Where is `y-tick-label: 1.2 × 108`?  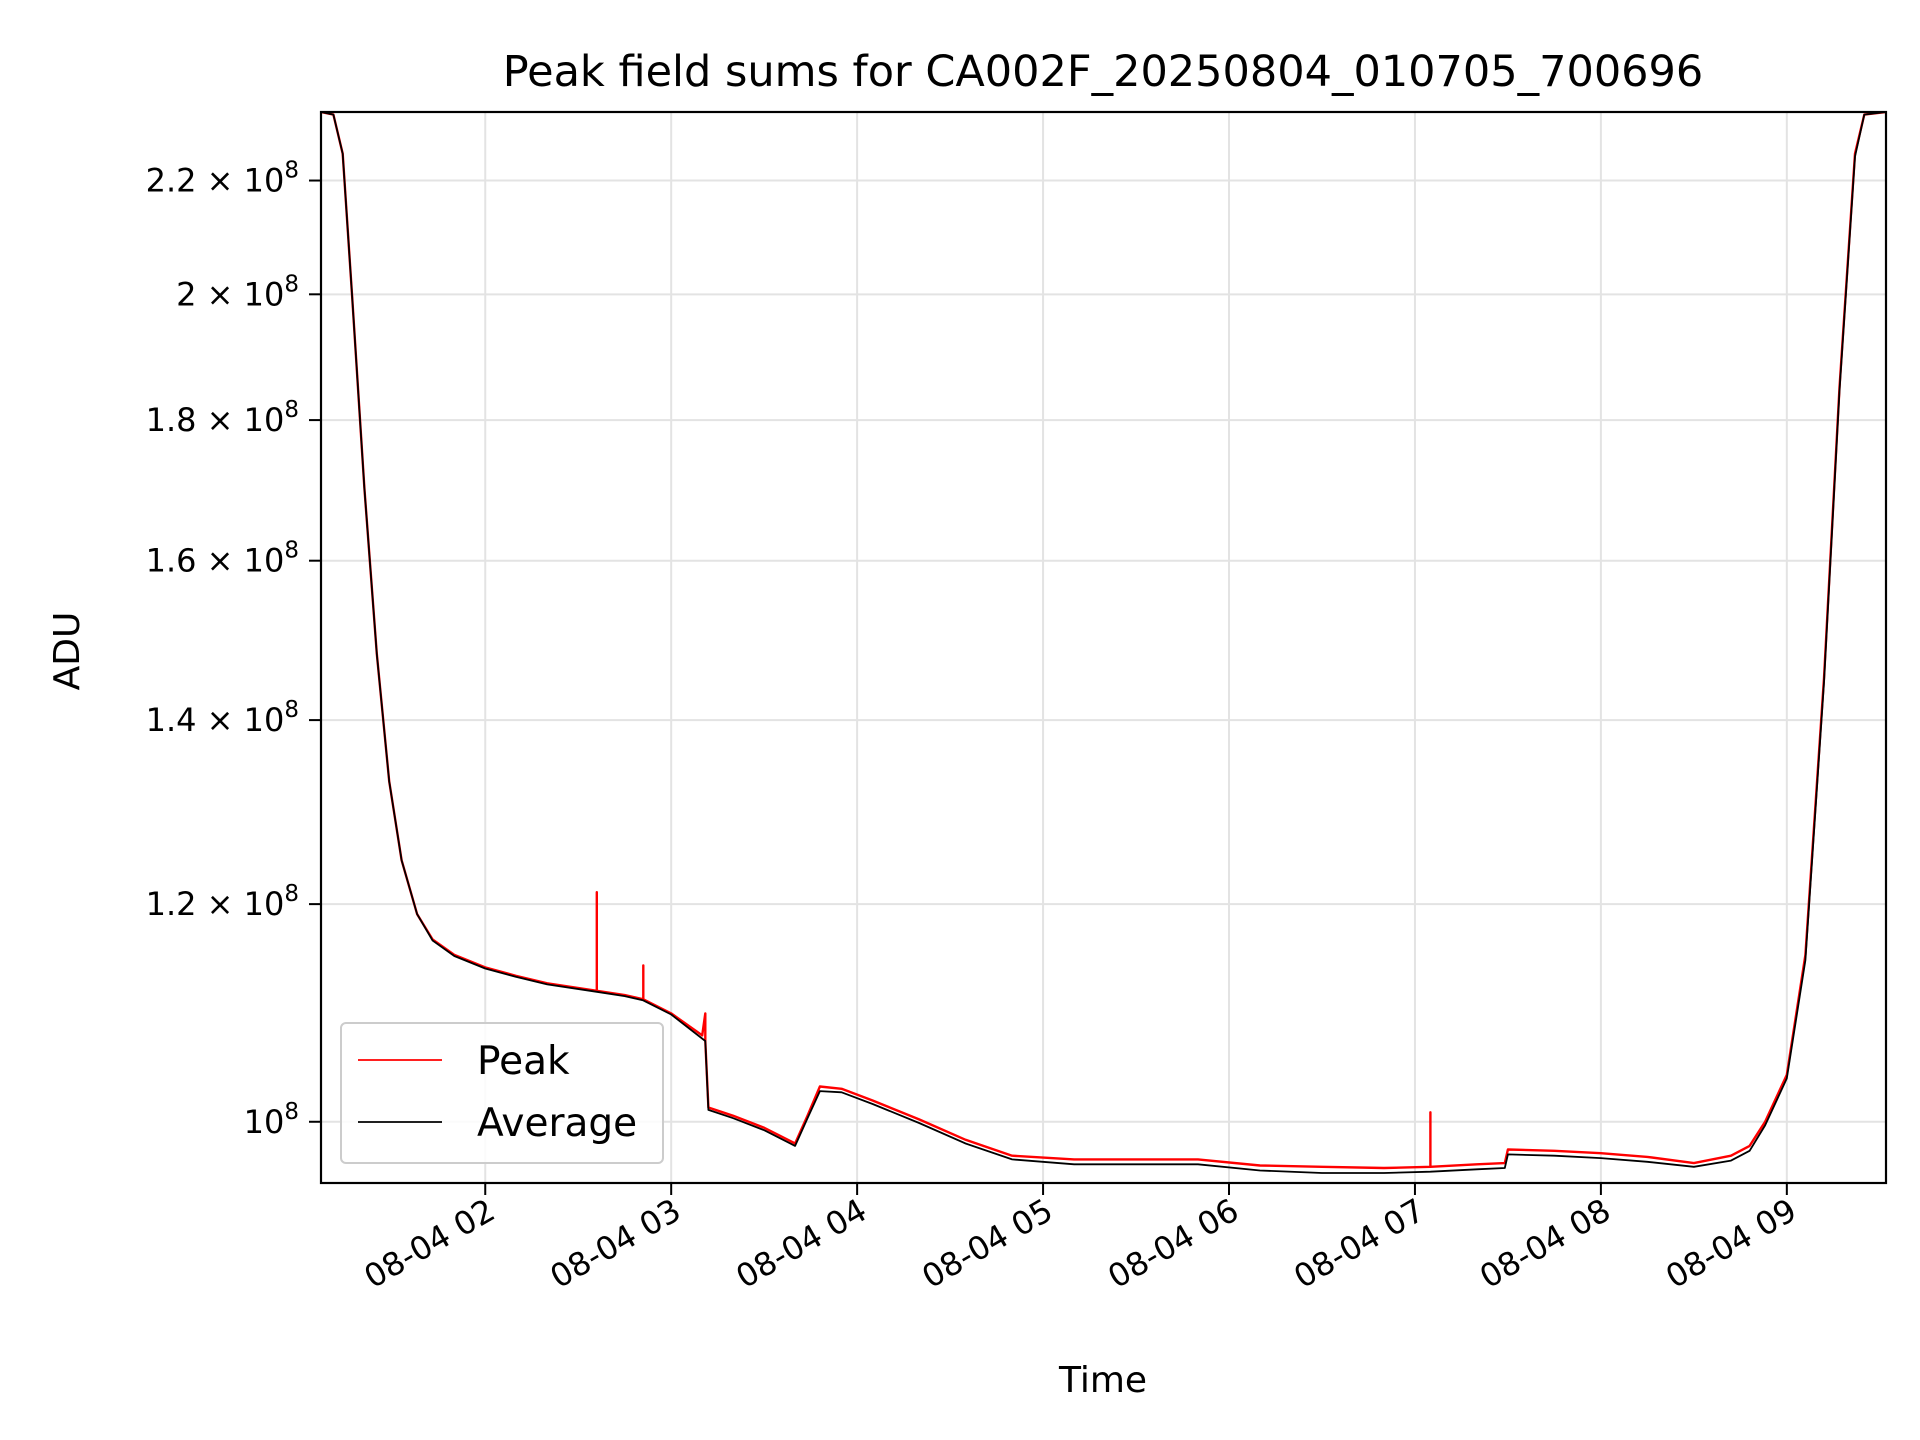 y-tick-label: 1.2 × 108 is located at coordinates (222, 902).